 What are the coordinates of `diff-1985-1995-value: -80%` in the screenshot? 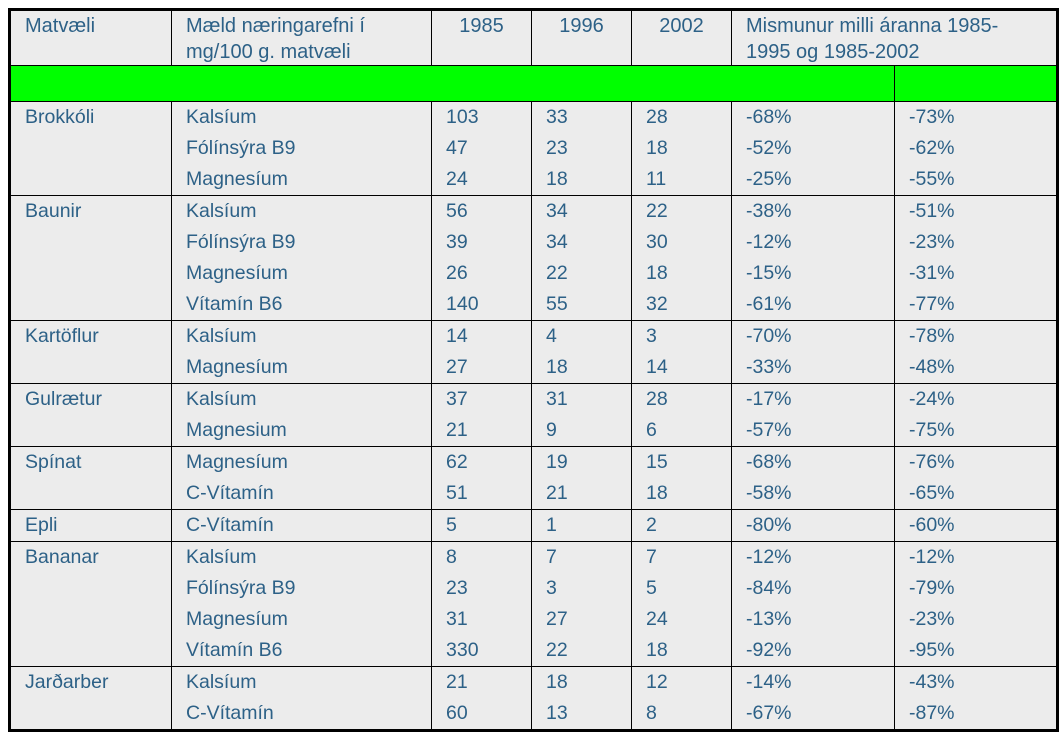 It's located at (769, 525).